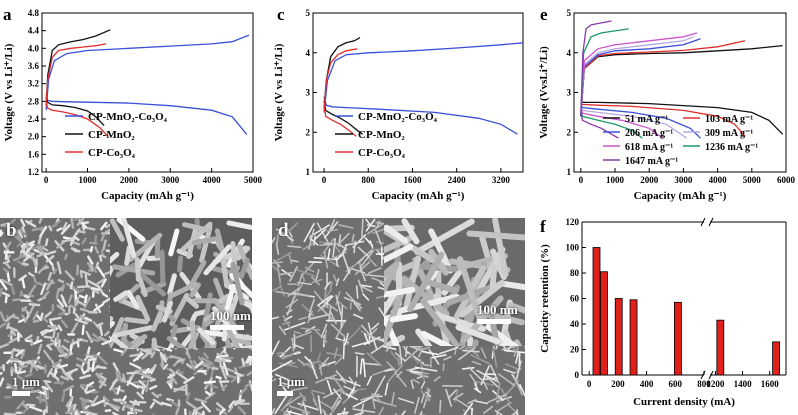  I want to click on x-tick-label: 600, so click(676, 384).